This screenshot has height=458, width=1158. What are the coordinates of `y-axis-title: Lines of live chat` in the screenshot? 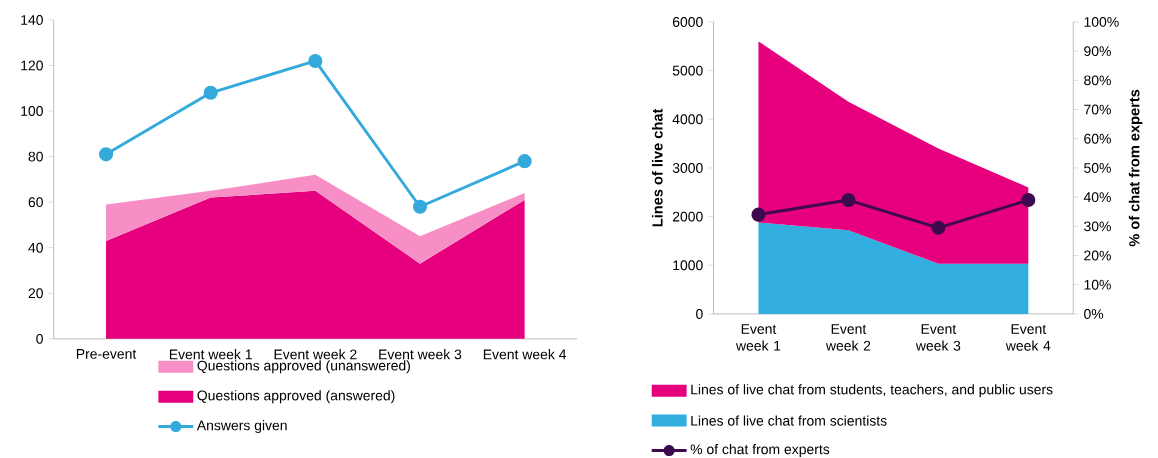 It's located at (657, 167).